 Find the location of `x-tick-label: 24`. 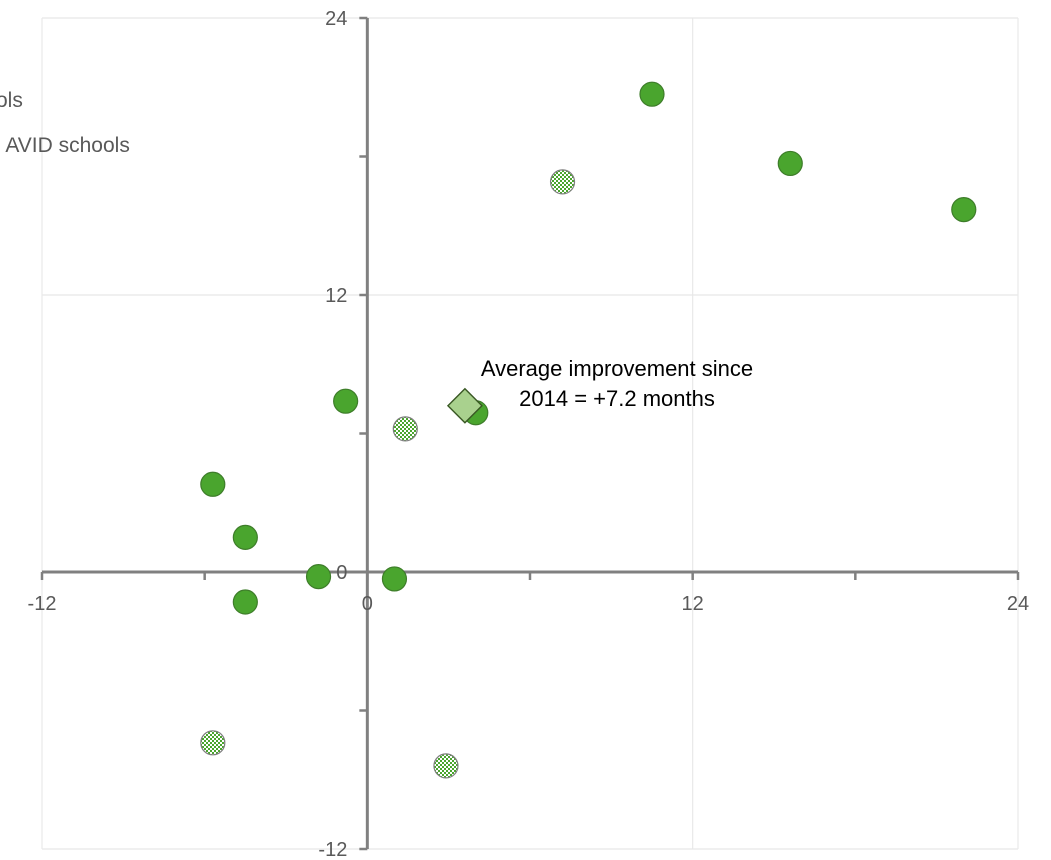

x-tick-label: 24 is located at coordinates (1018, 604).